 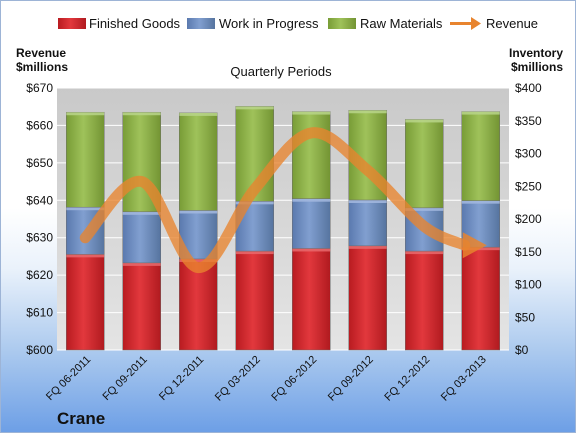 What do you see at coordinates (39, 219) in the screenshot?
I see `left-axis-ticks: $600 $610 $620 $630 $640 $650 $660 $670` at bounding box center [39, 219].